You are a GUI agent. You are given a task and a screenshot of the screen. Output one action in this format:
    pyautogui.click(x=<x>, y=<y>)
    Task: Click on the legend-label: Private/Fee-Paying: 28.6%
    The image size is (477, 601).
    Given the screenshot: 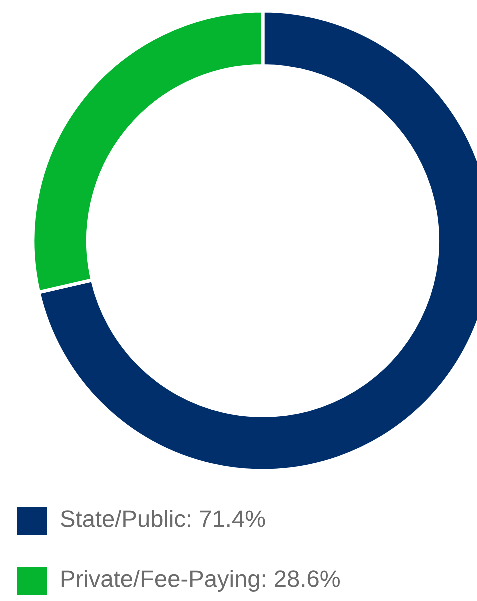 What is the action you would take?
    pyautogui.click(x=201, y=581)
    